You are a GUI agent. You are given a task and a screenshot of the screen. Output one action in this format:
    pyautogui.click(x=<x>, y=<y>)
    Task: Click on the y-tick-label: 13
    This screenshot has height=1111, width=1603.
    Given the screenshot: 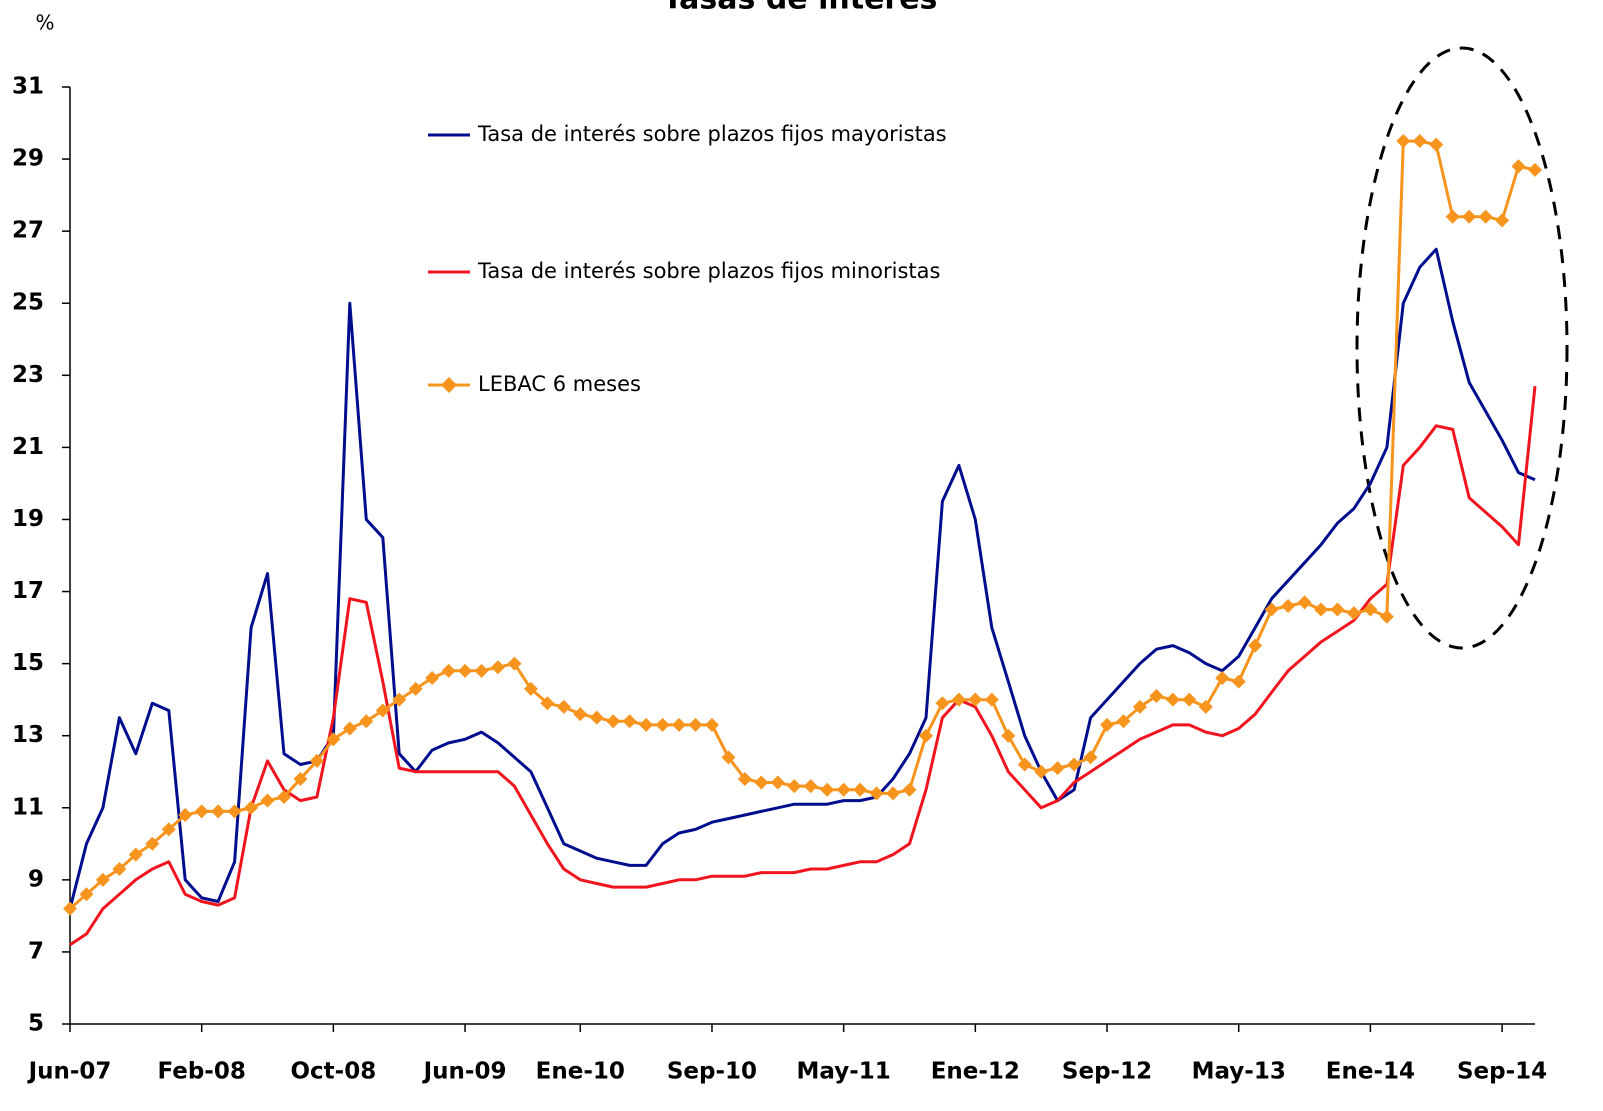 What is the action you would take?
    pyautogui.click(x=28, y=735)
    